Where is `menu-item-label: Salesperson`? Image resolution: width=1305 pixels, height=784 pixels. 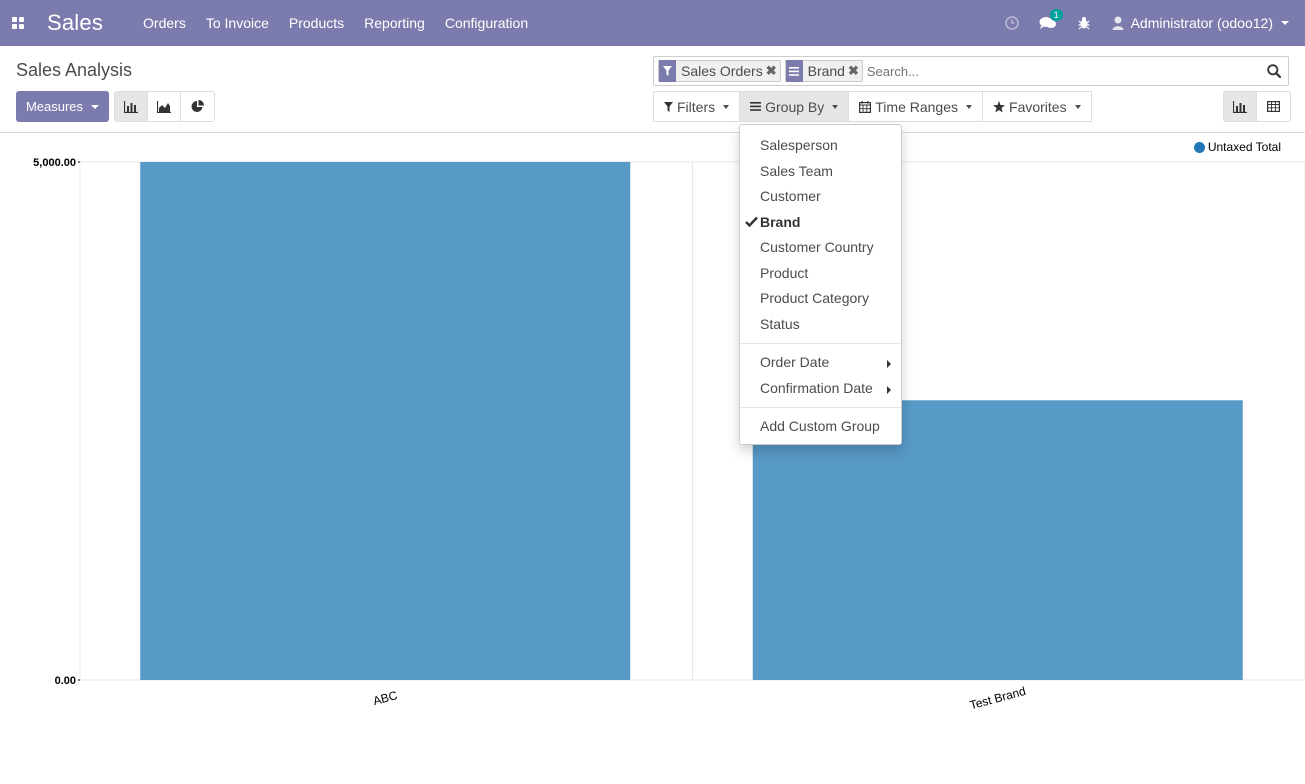 menu-item-label: Salesperson is located at coordinates (799, 145).